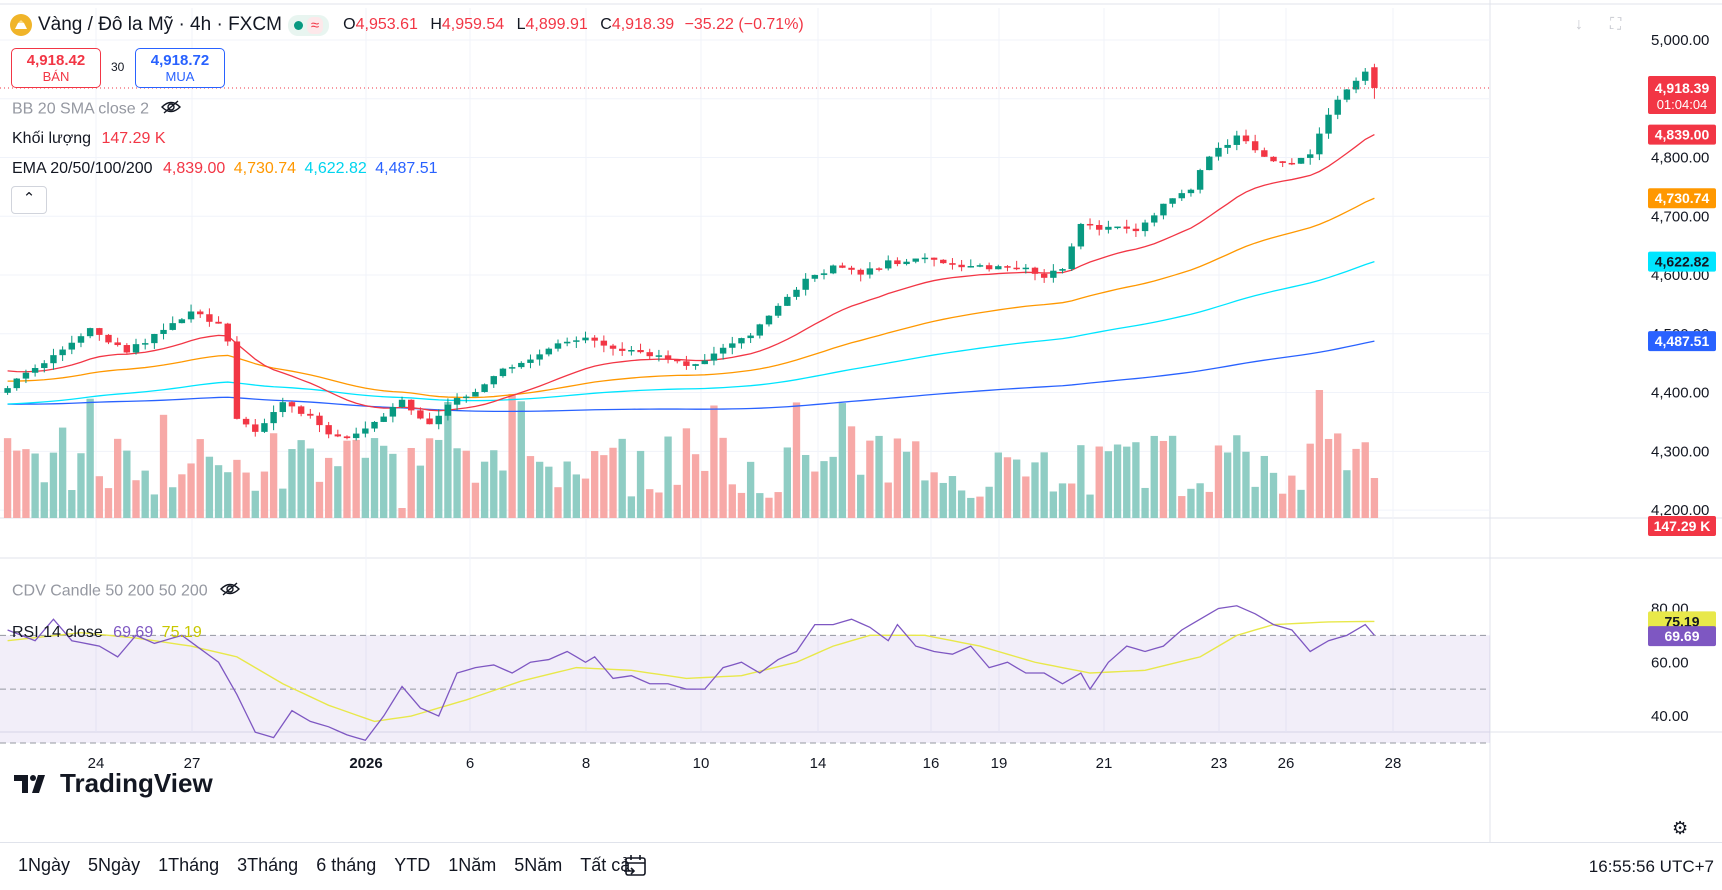 The image size is (1722, 890). What do you see at coordinates (538, 865) in the screenshot?
I see `range-button-7: 5Năm` at bounding box center [538, 865].